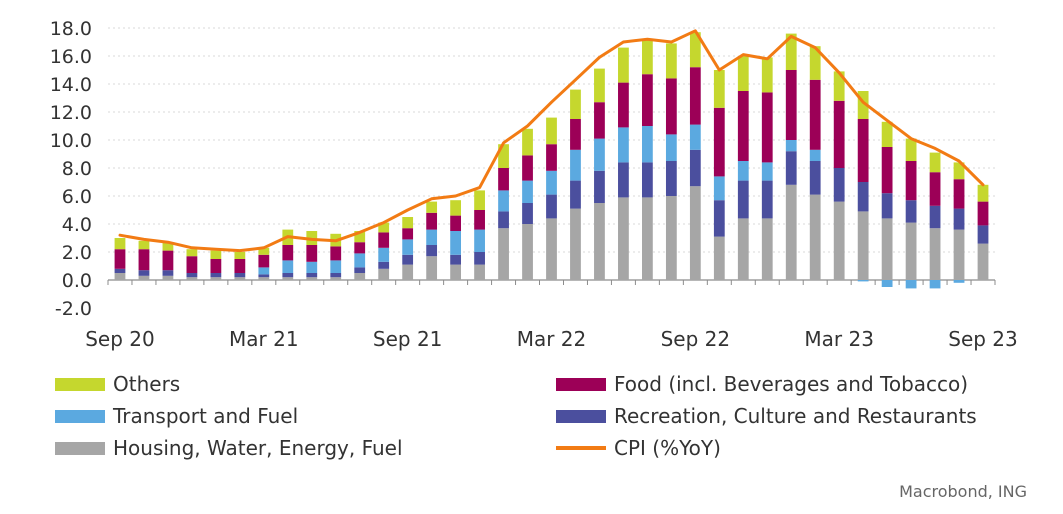 The image size is (1063, 514). What do you see at coordinates (839, 339) in the screenshot?
I see `x-tick-label: Mar 23` at bounding box center [839, 339].